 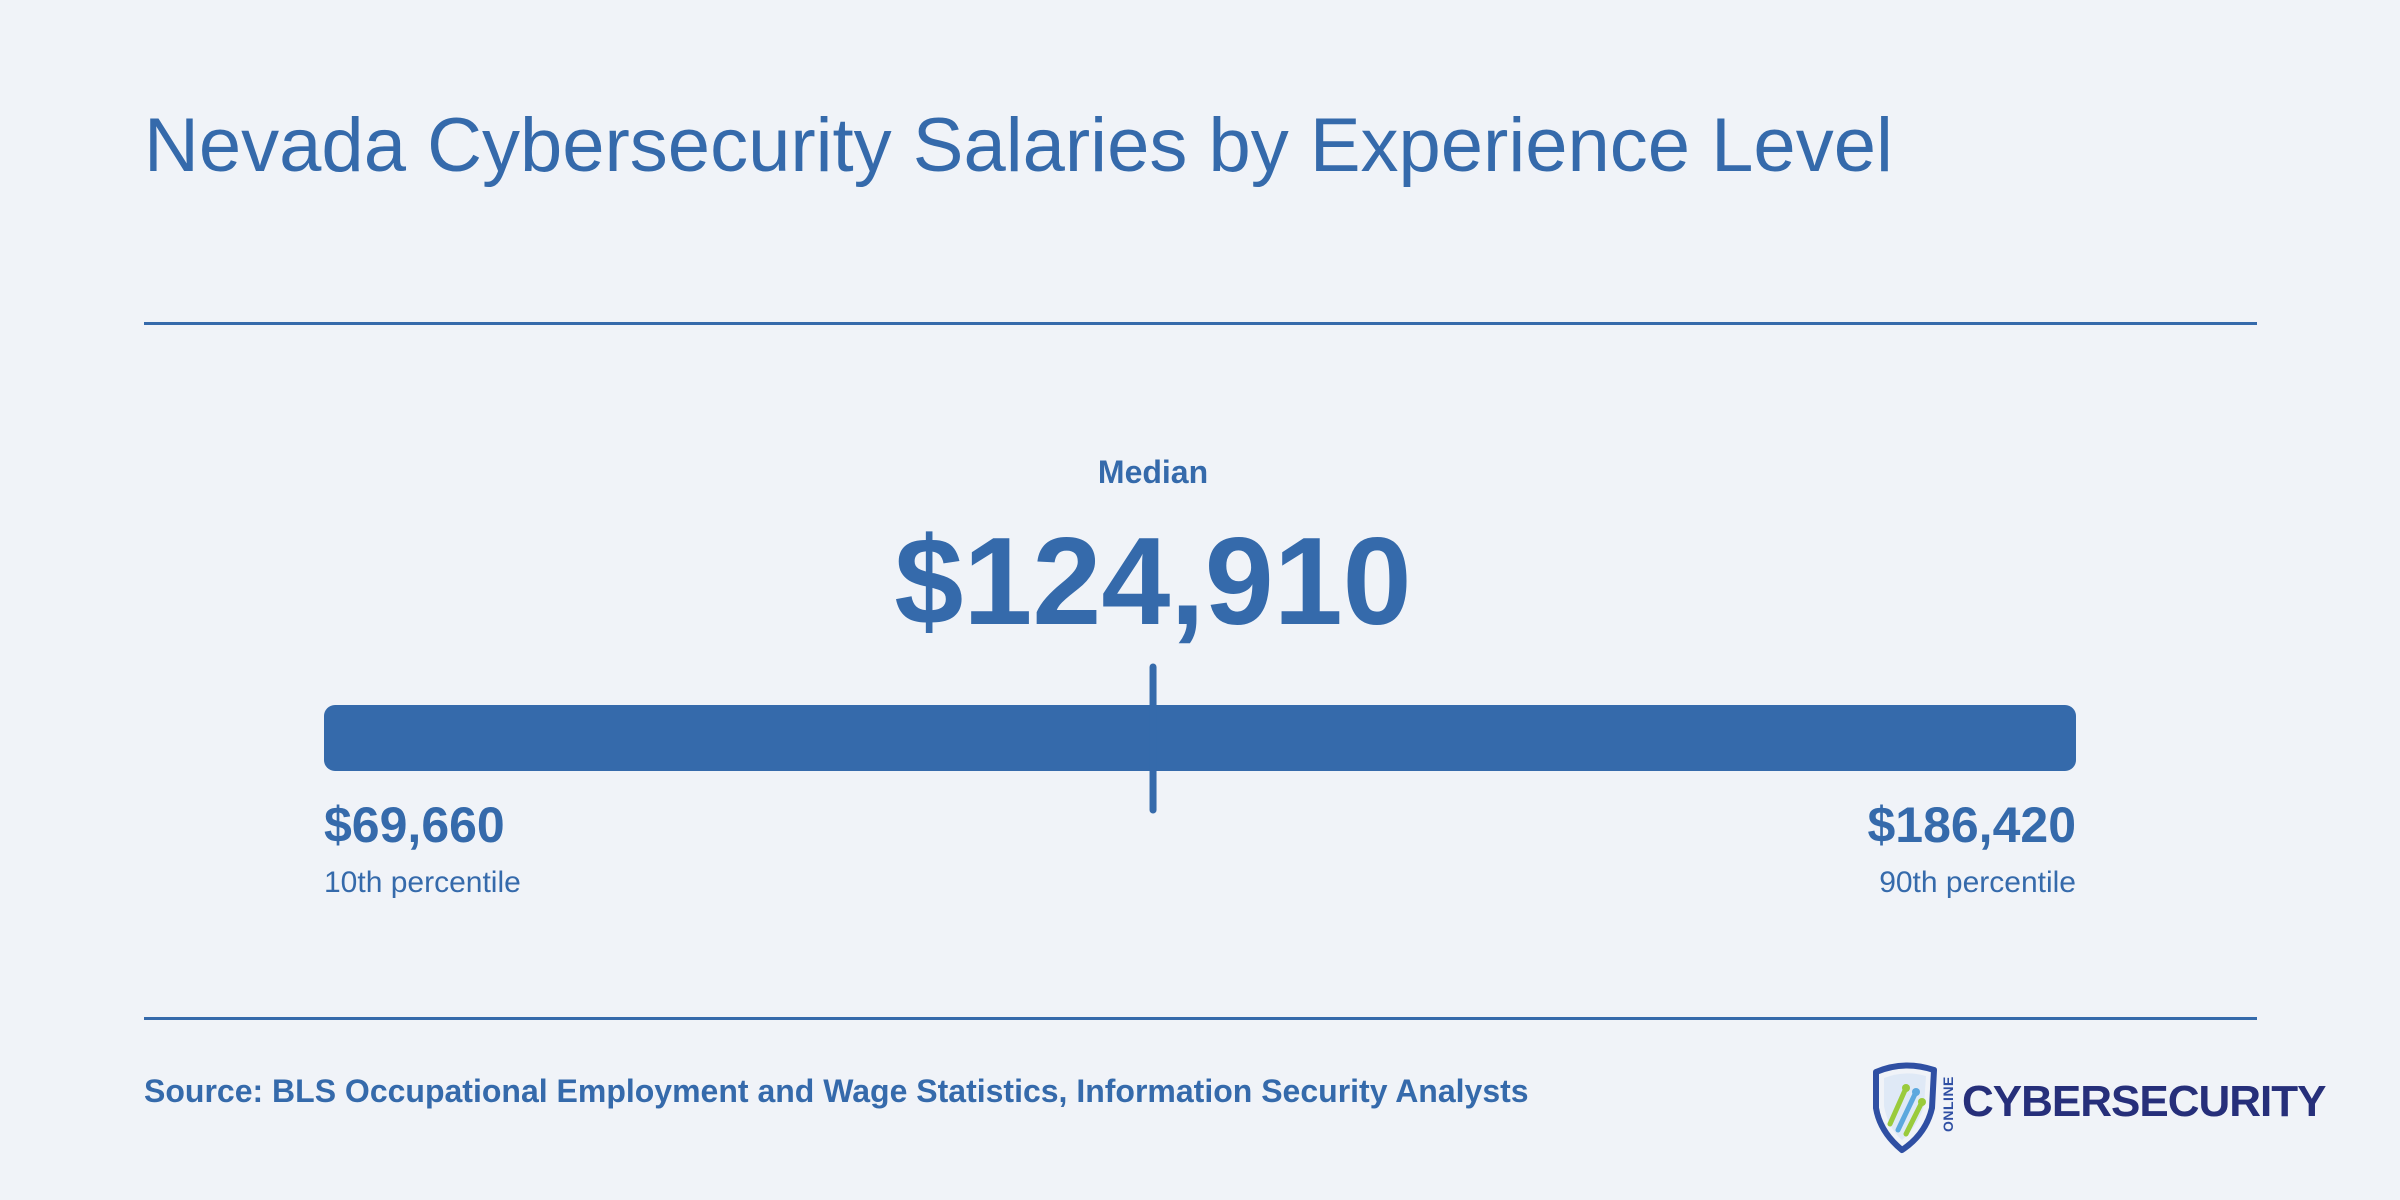 I want to click on range-bar, so click(x=1200, y=738).